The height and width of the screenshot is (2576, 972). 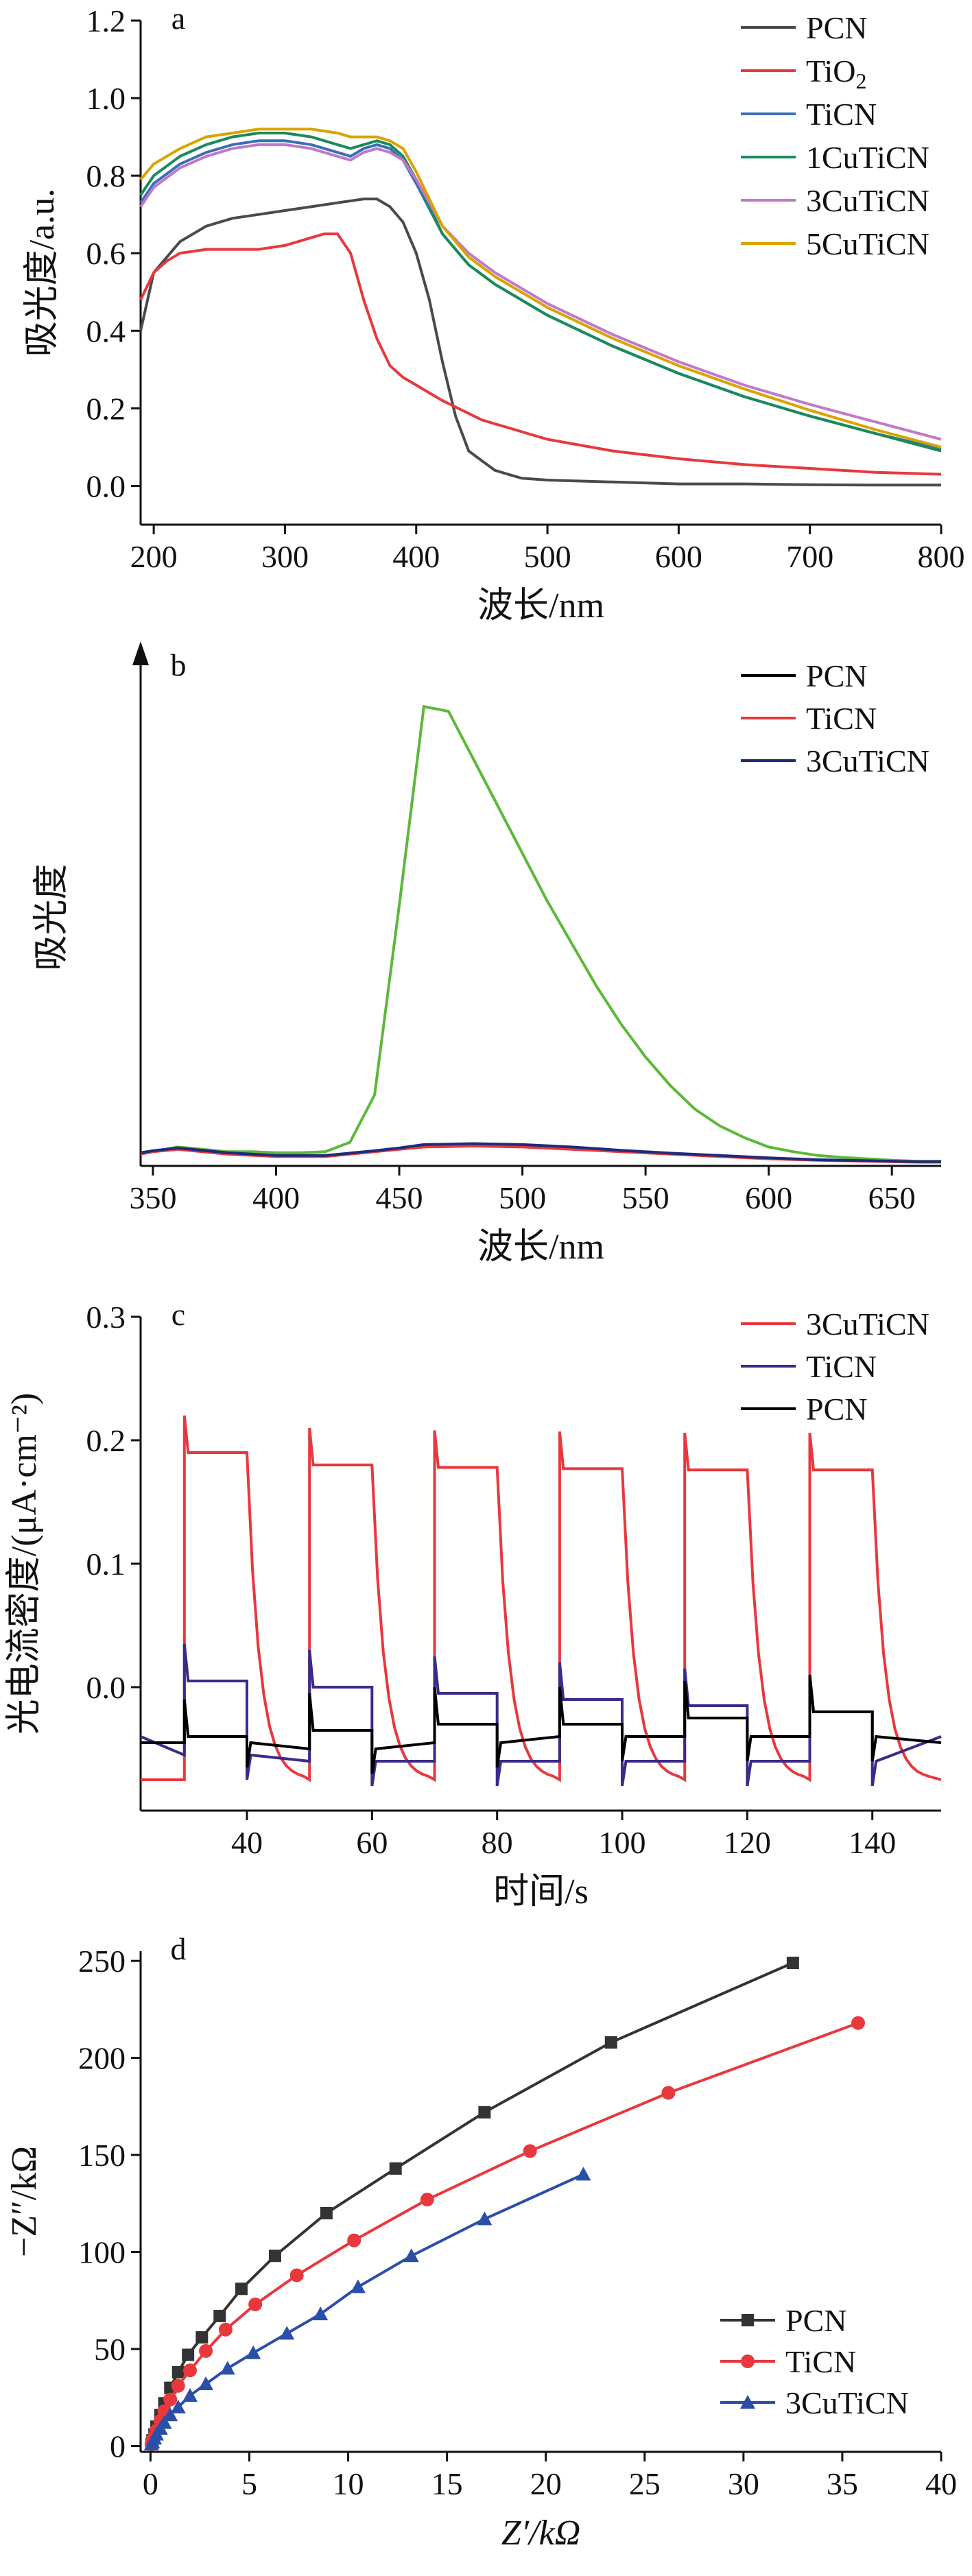 I want to click on series-tio2-line, so click(x=541, y=354).